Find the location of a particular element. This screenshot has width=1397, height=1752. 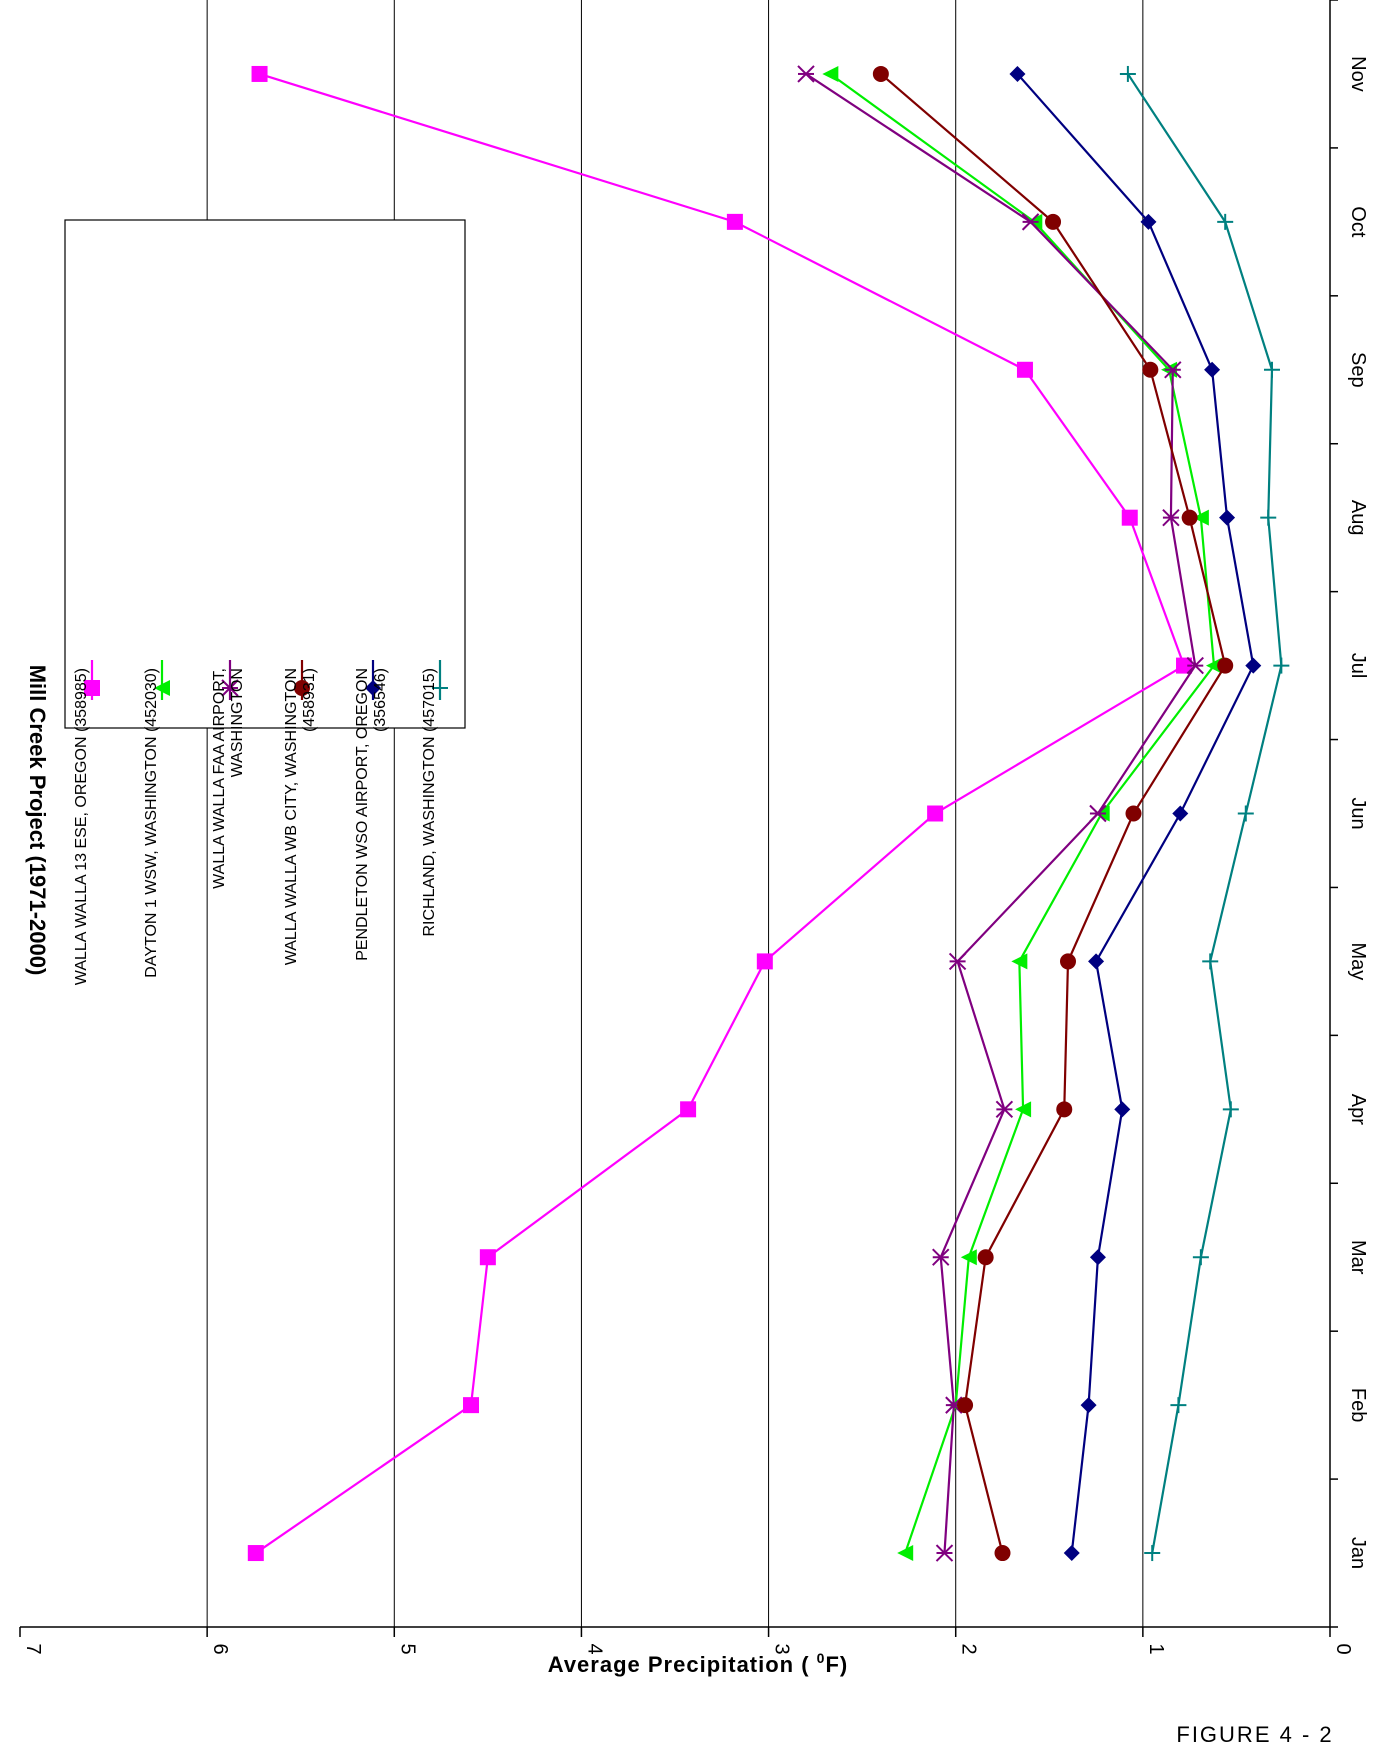

data-point-s4-jul is located at coordinates (1253, 665).